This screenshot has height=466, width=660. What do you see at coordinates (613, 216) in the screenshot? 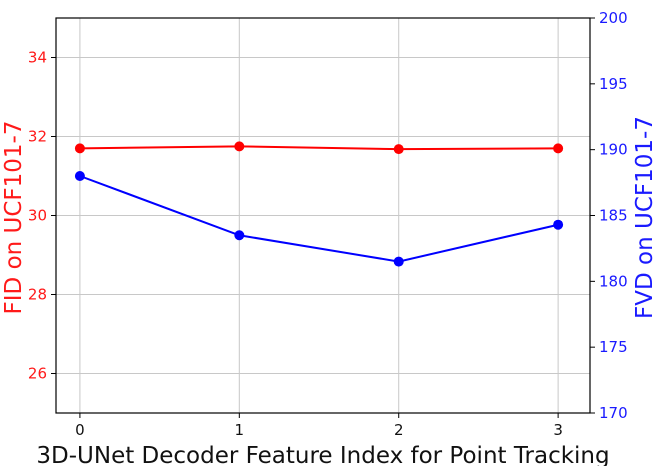
I see `y-right-tick-label: 185` at bounding box center [613, 216].